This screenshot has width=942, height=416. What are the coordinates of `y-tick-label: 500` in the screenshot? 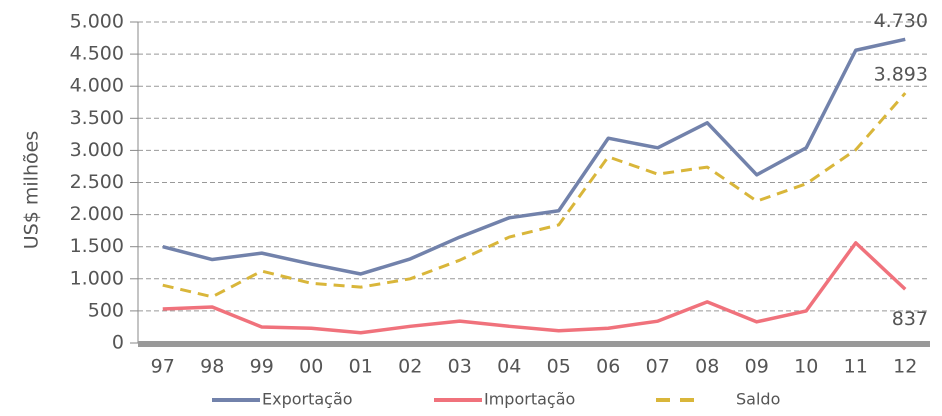 It's located at (106, 310).